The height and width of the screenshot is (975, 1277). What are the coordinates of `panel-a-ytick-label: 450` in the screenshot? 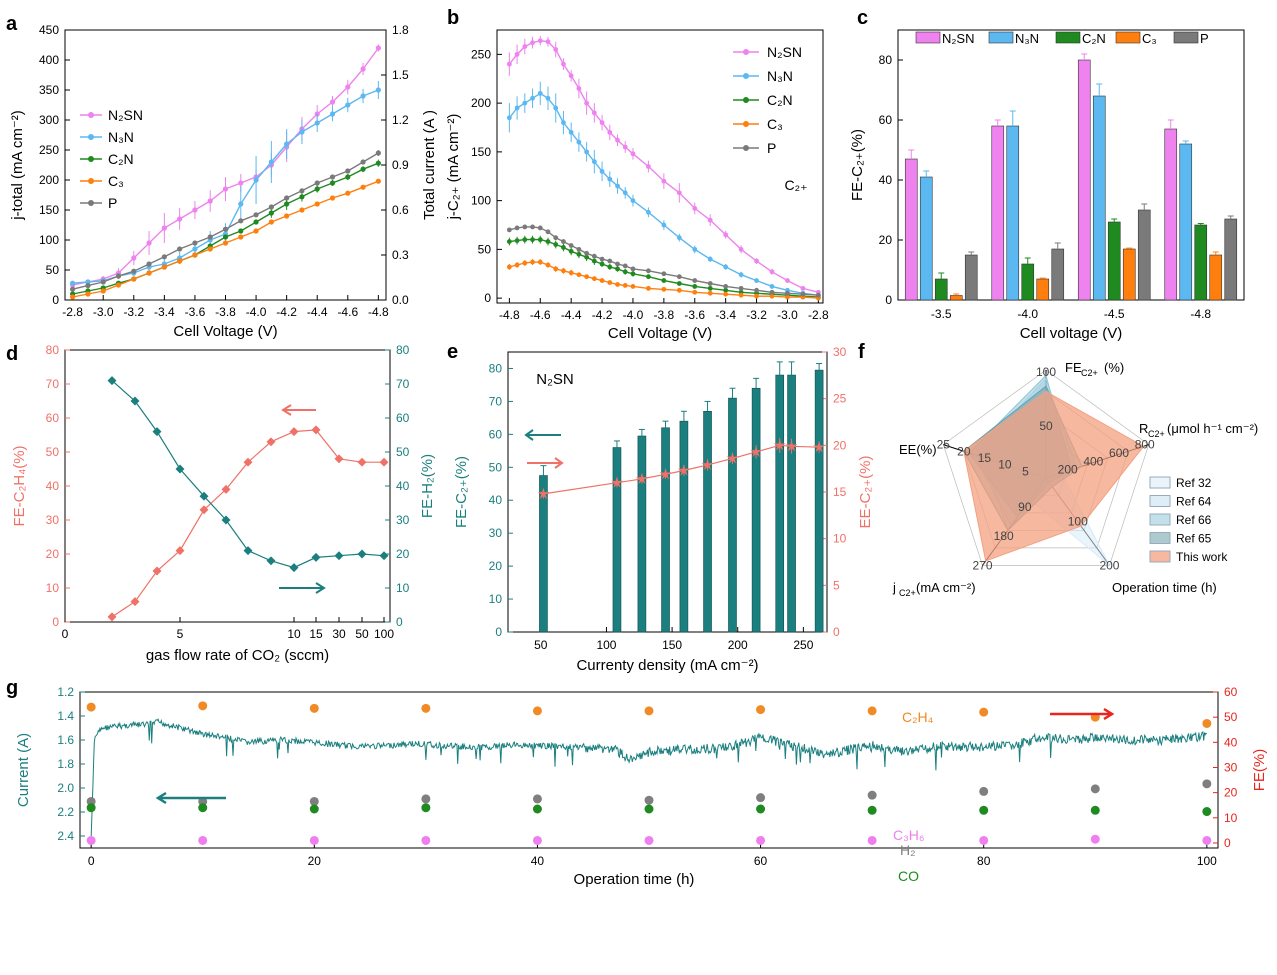 It's located at (49, 30).